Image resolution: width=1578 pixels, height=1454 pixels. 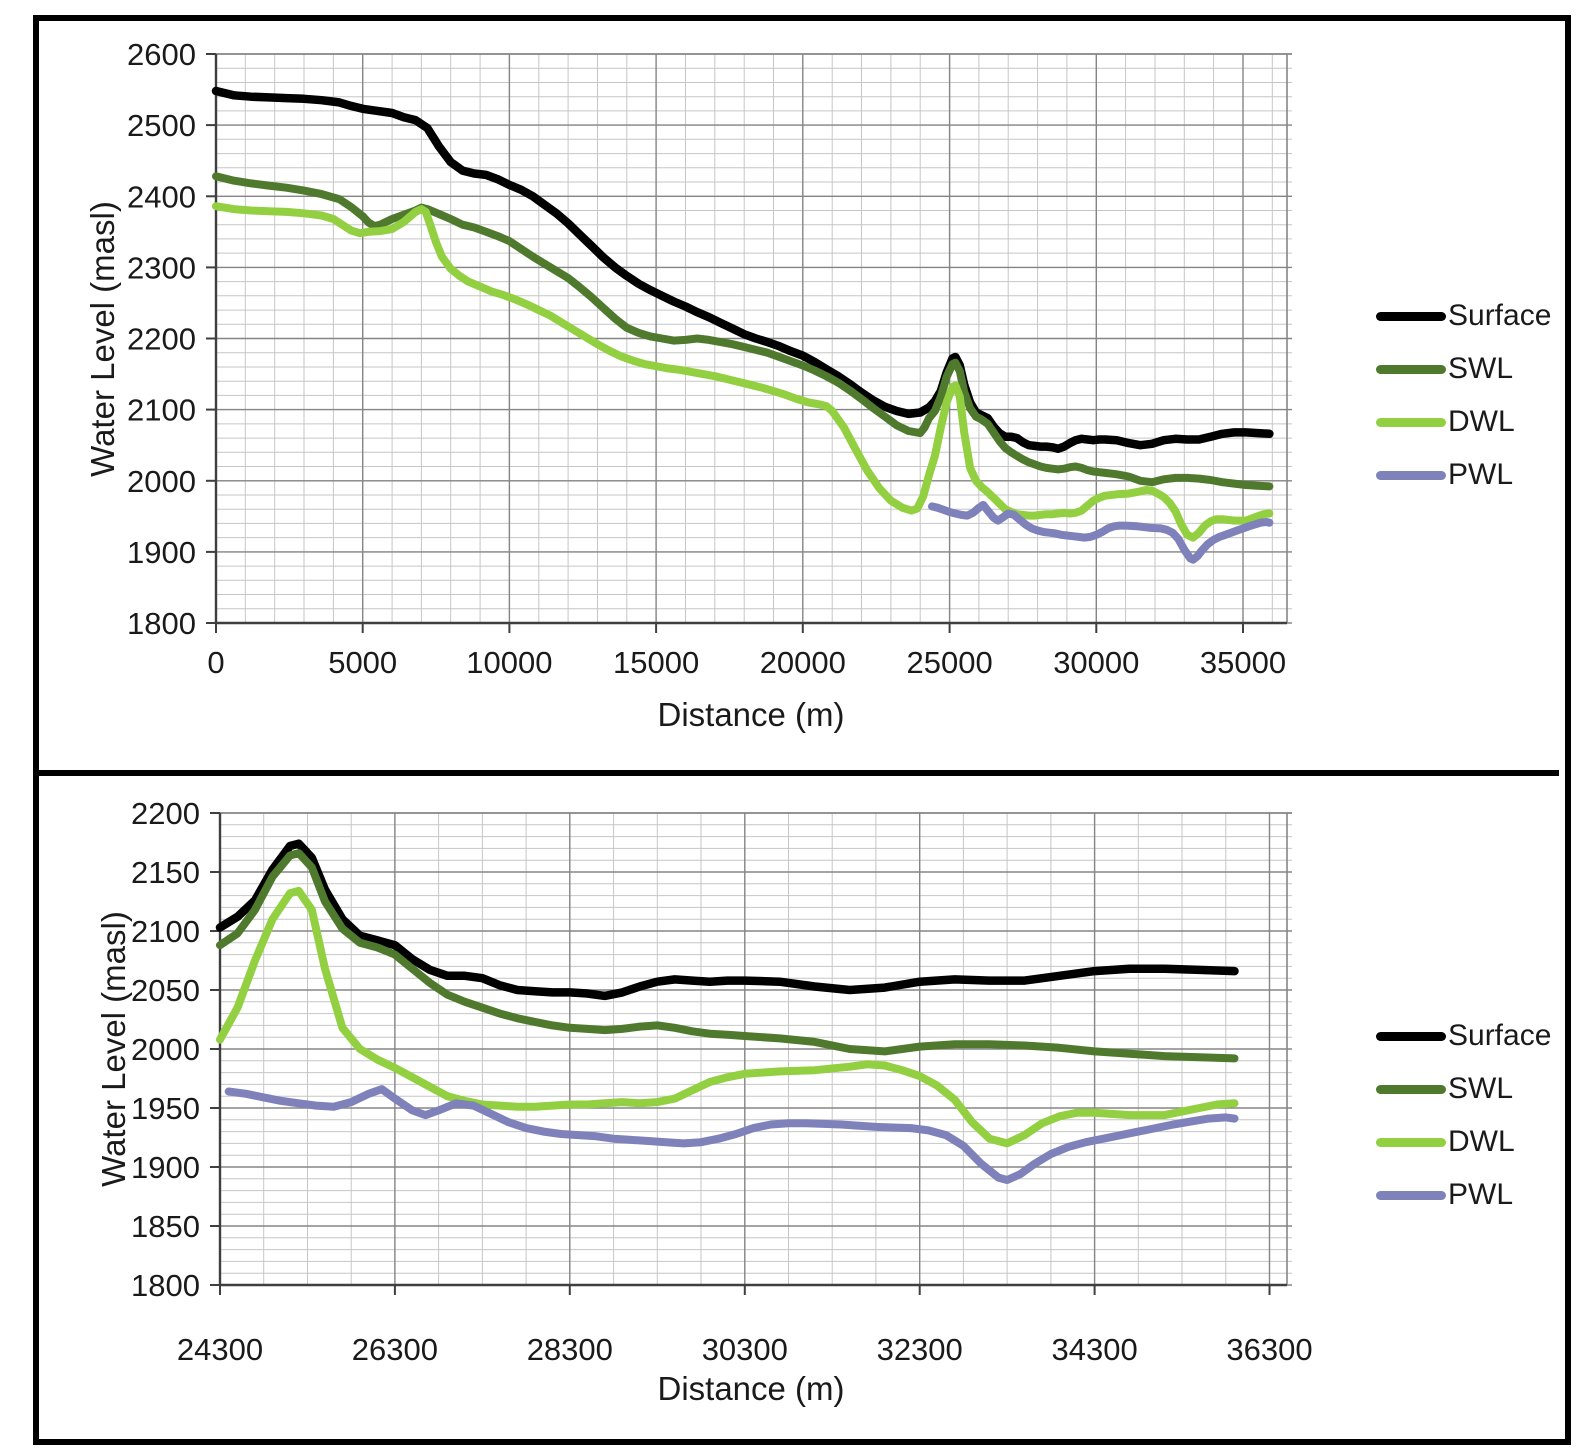 I want to click on x-tick-label: 34300, so click(x=1094, y=1349).